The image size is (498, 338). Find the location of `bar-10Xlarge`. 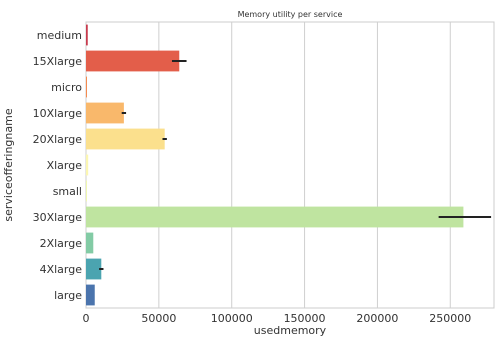

bar-10Xlarge is located at coordinates (105, 113).